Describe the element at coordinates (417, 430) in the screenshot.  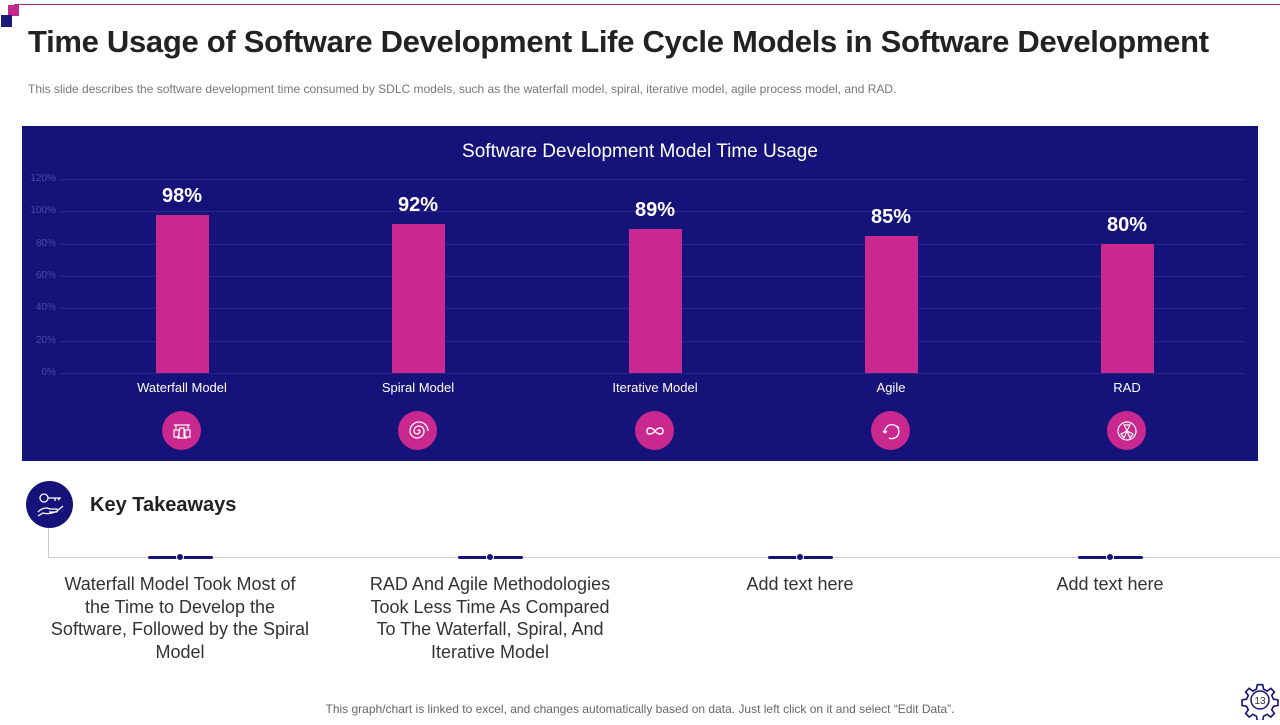
I see `spiral-icon` at that location.